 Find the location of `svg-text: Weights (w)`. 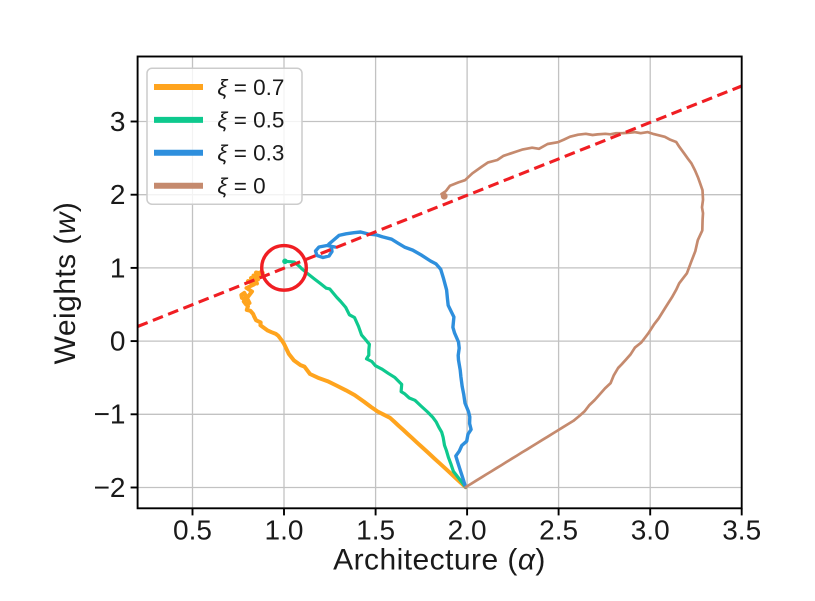

svg-text: Weights (w) is located at coordinates (65, 283).